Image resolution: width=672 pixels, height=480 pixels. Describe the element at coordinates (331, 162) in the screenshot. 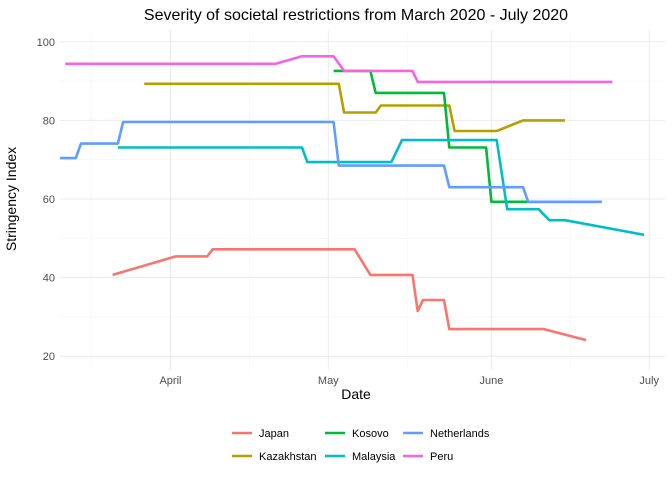

I see `series-line-netherlands` at that location.